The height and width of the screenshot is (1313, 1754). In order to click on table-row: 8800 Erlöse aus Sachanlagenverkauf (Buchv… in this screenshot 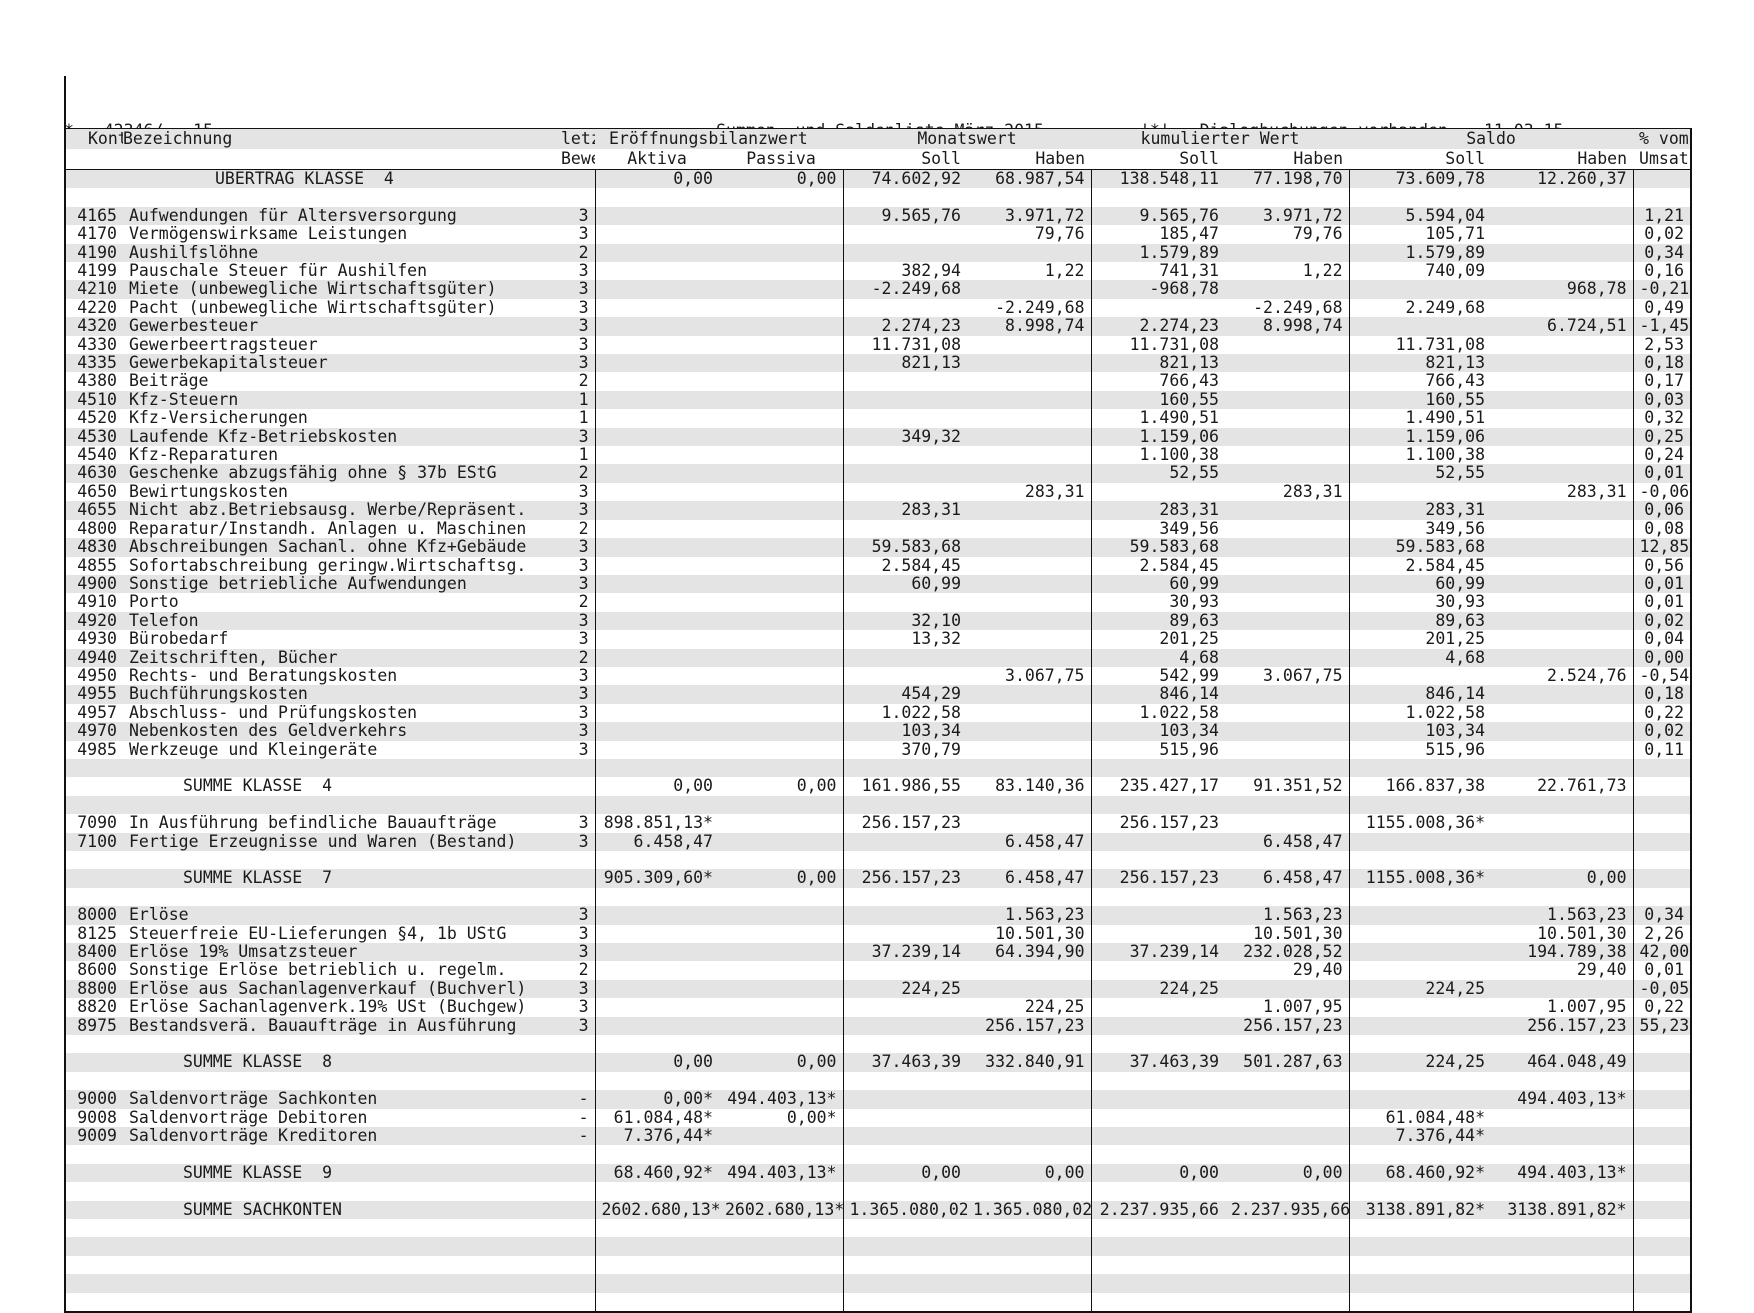, I will do `click(878, 989)`.